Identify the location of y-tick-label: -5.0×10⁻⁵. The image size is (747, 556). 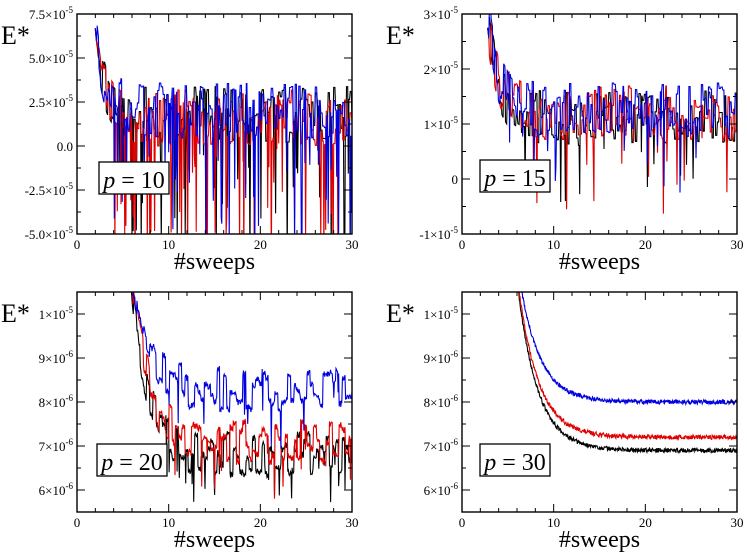
(49, 233).